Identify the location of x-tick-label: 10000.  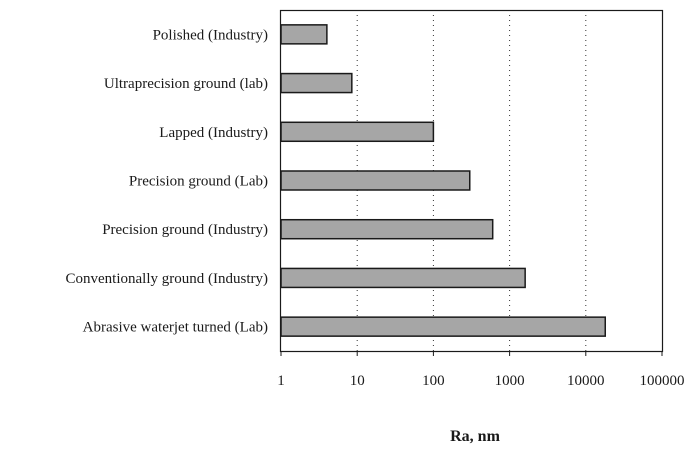
(586, 381).